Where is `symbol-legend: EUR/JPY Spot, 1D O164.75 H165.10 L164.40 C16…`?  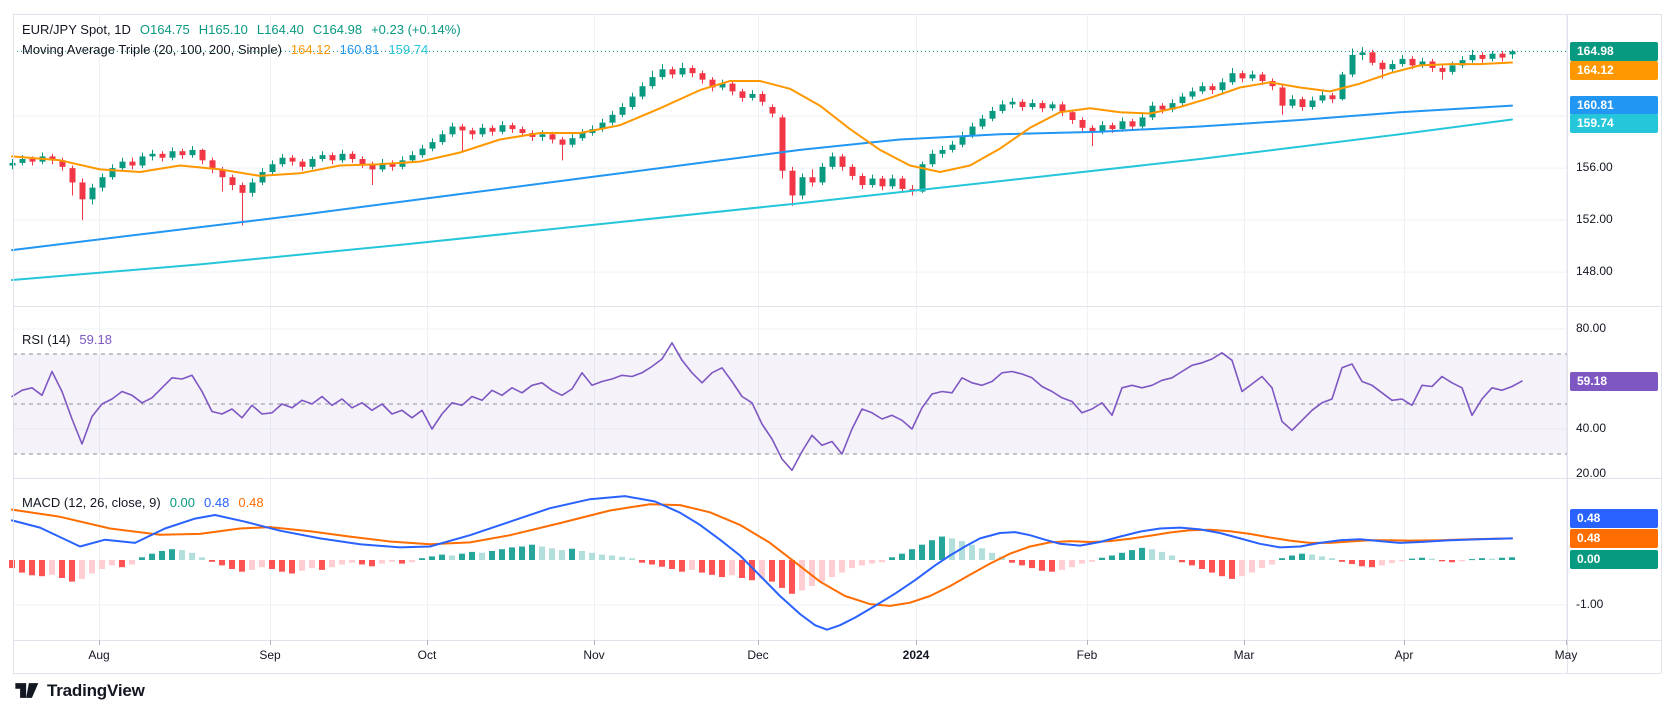 symbol-legend: EUR/JPY Spot, 1D O164.75 H165.10 L164.40 C16… is located at coordinates (246, 29).